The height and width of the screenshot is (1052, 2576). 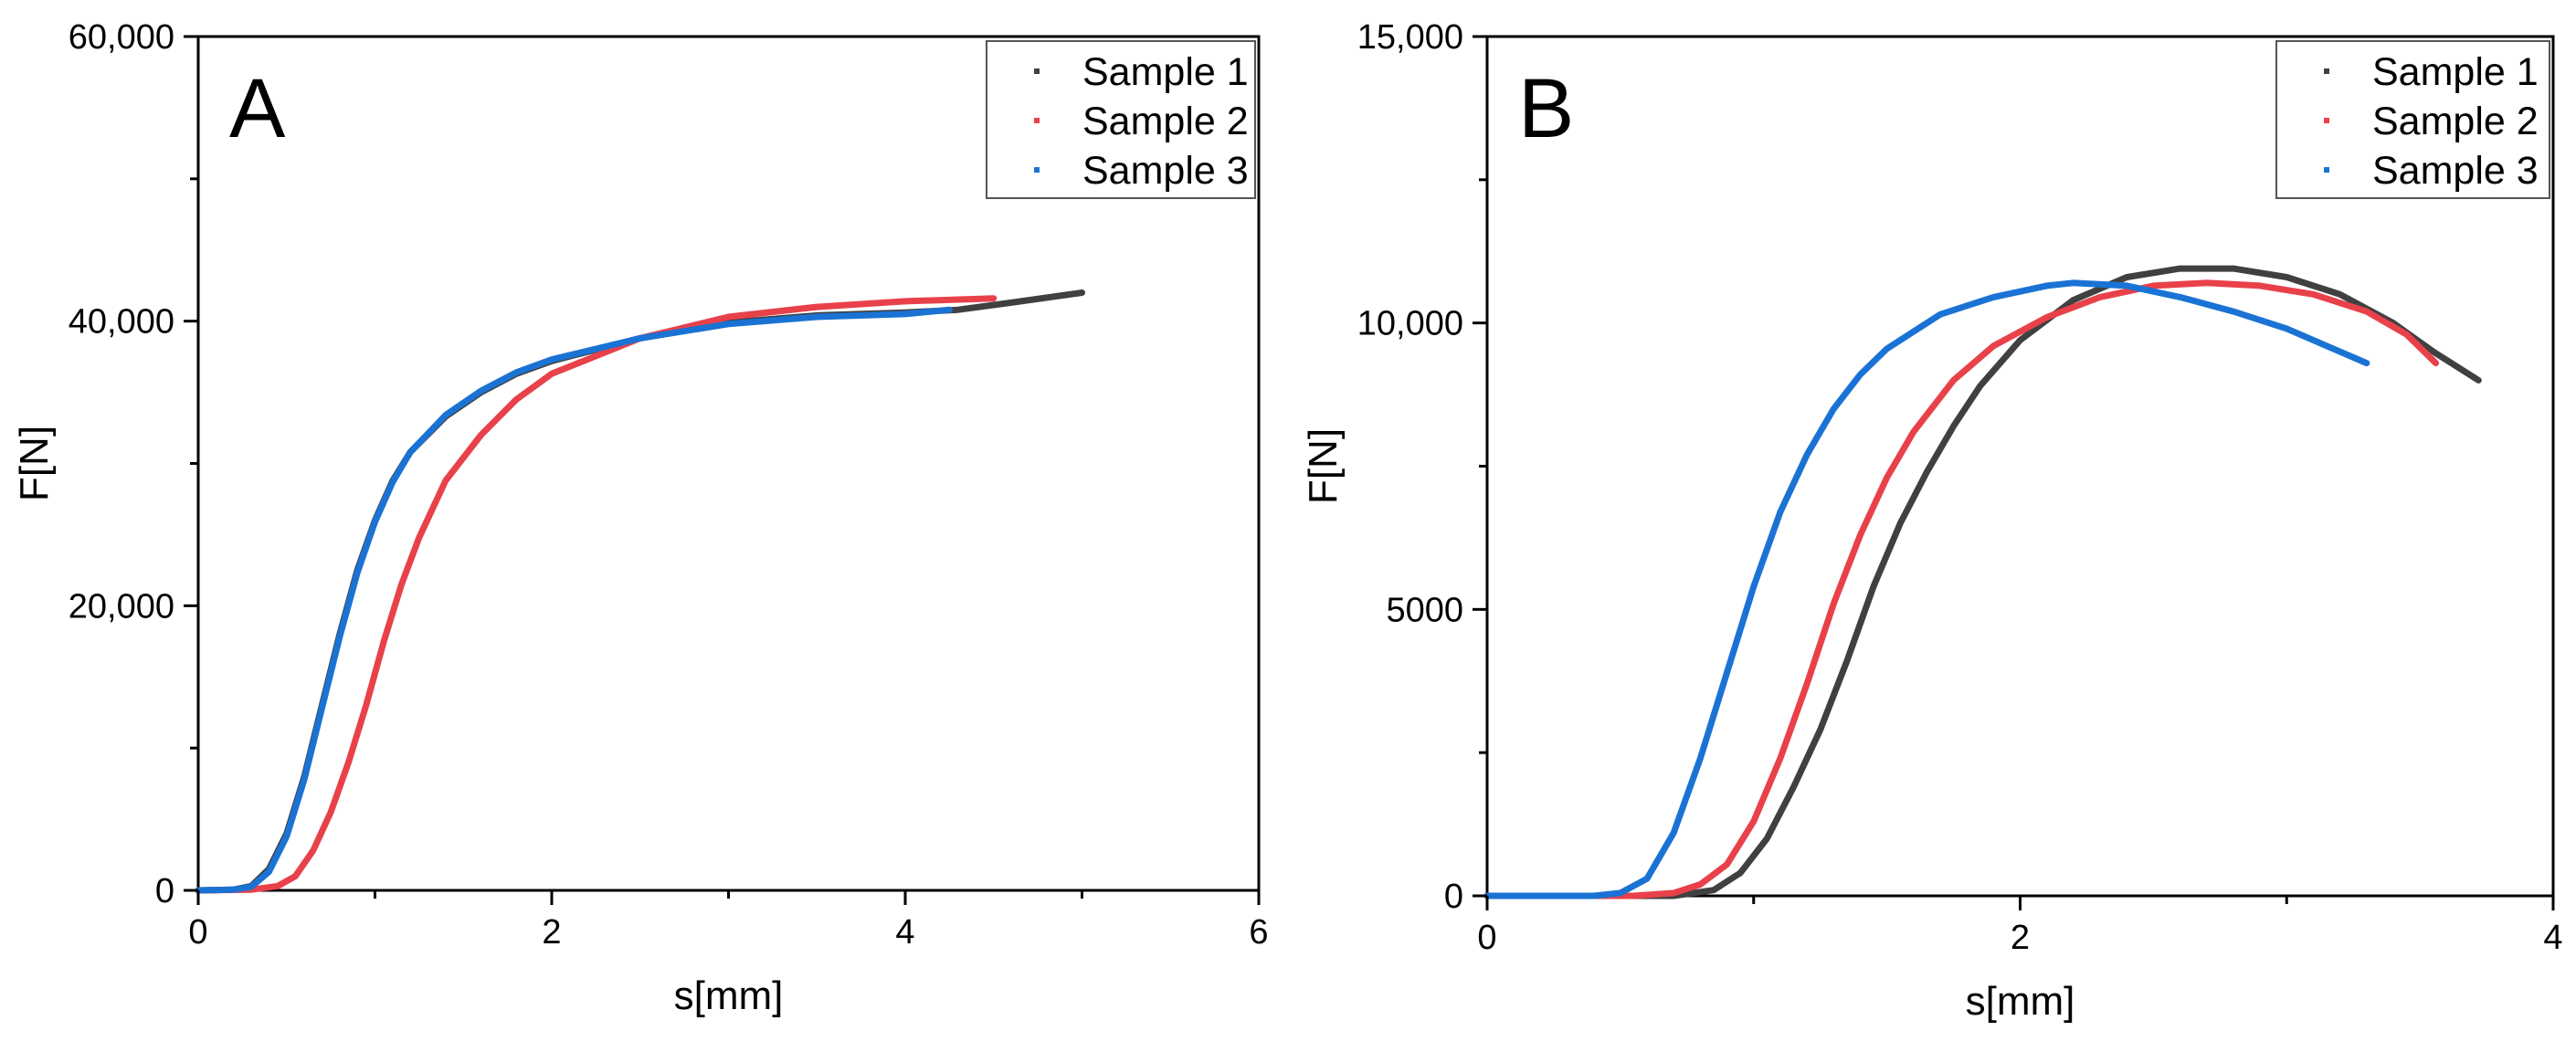 I want to click on panel-label-b: B, so click(x=1546, y=108).